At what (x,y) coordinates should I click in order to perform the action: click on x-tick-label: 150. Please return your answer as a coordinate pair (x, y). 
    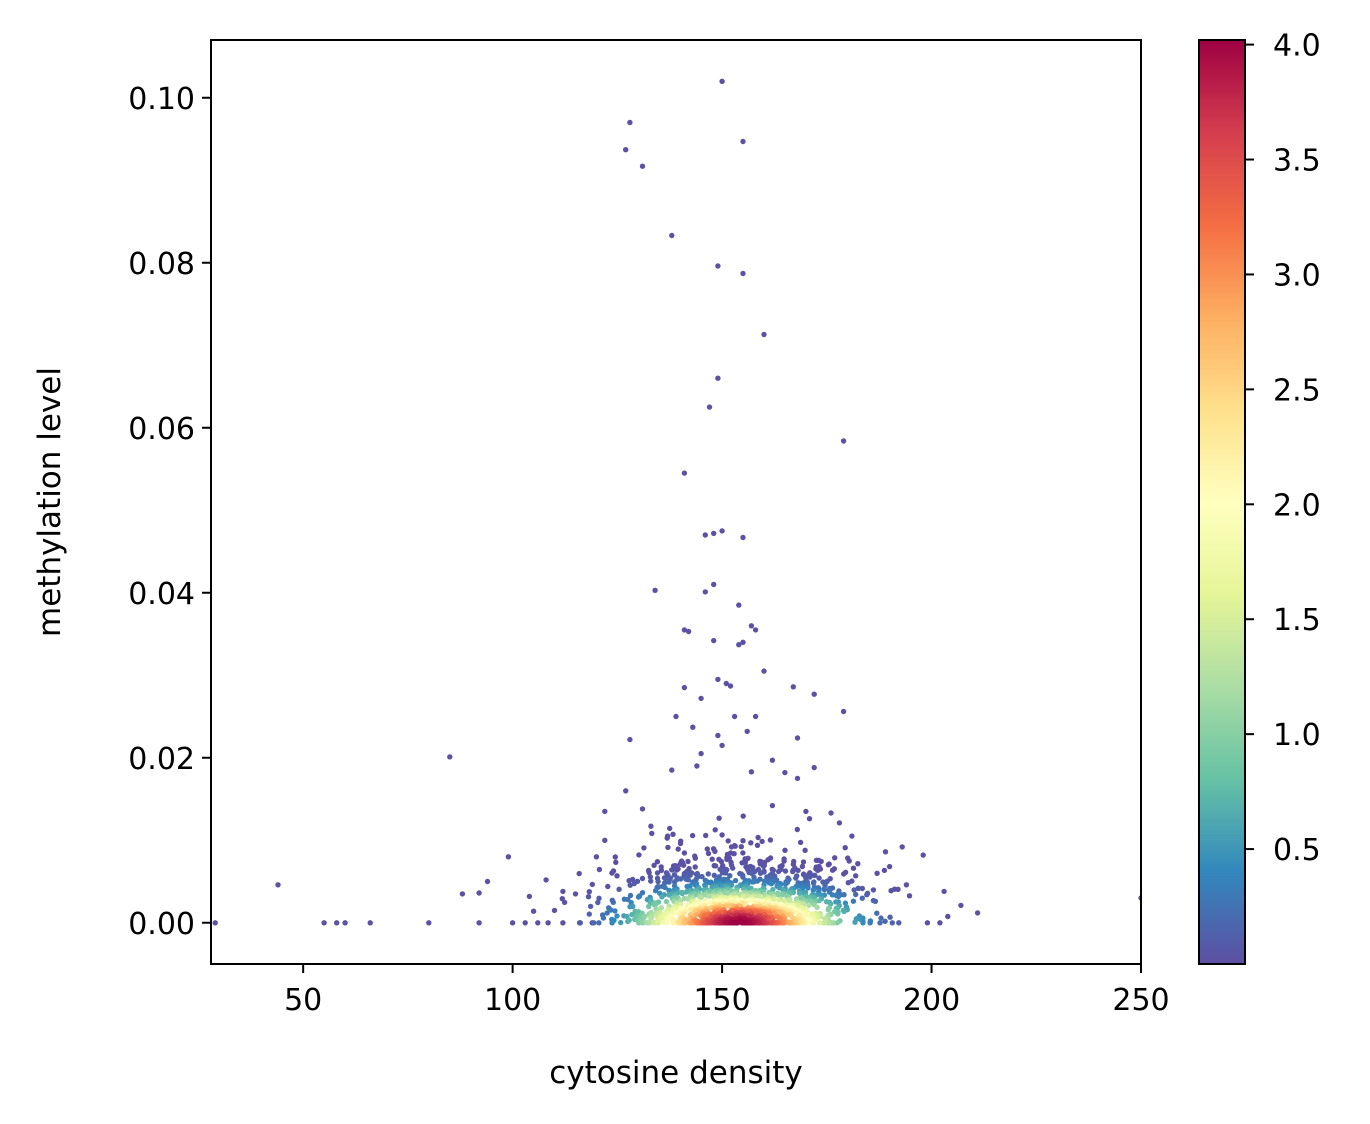
    Looking at the image, I should click on (721, 1000).